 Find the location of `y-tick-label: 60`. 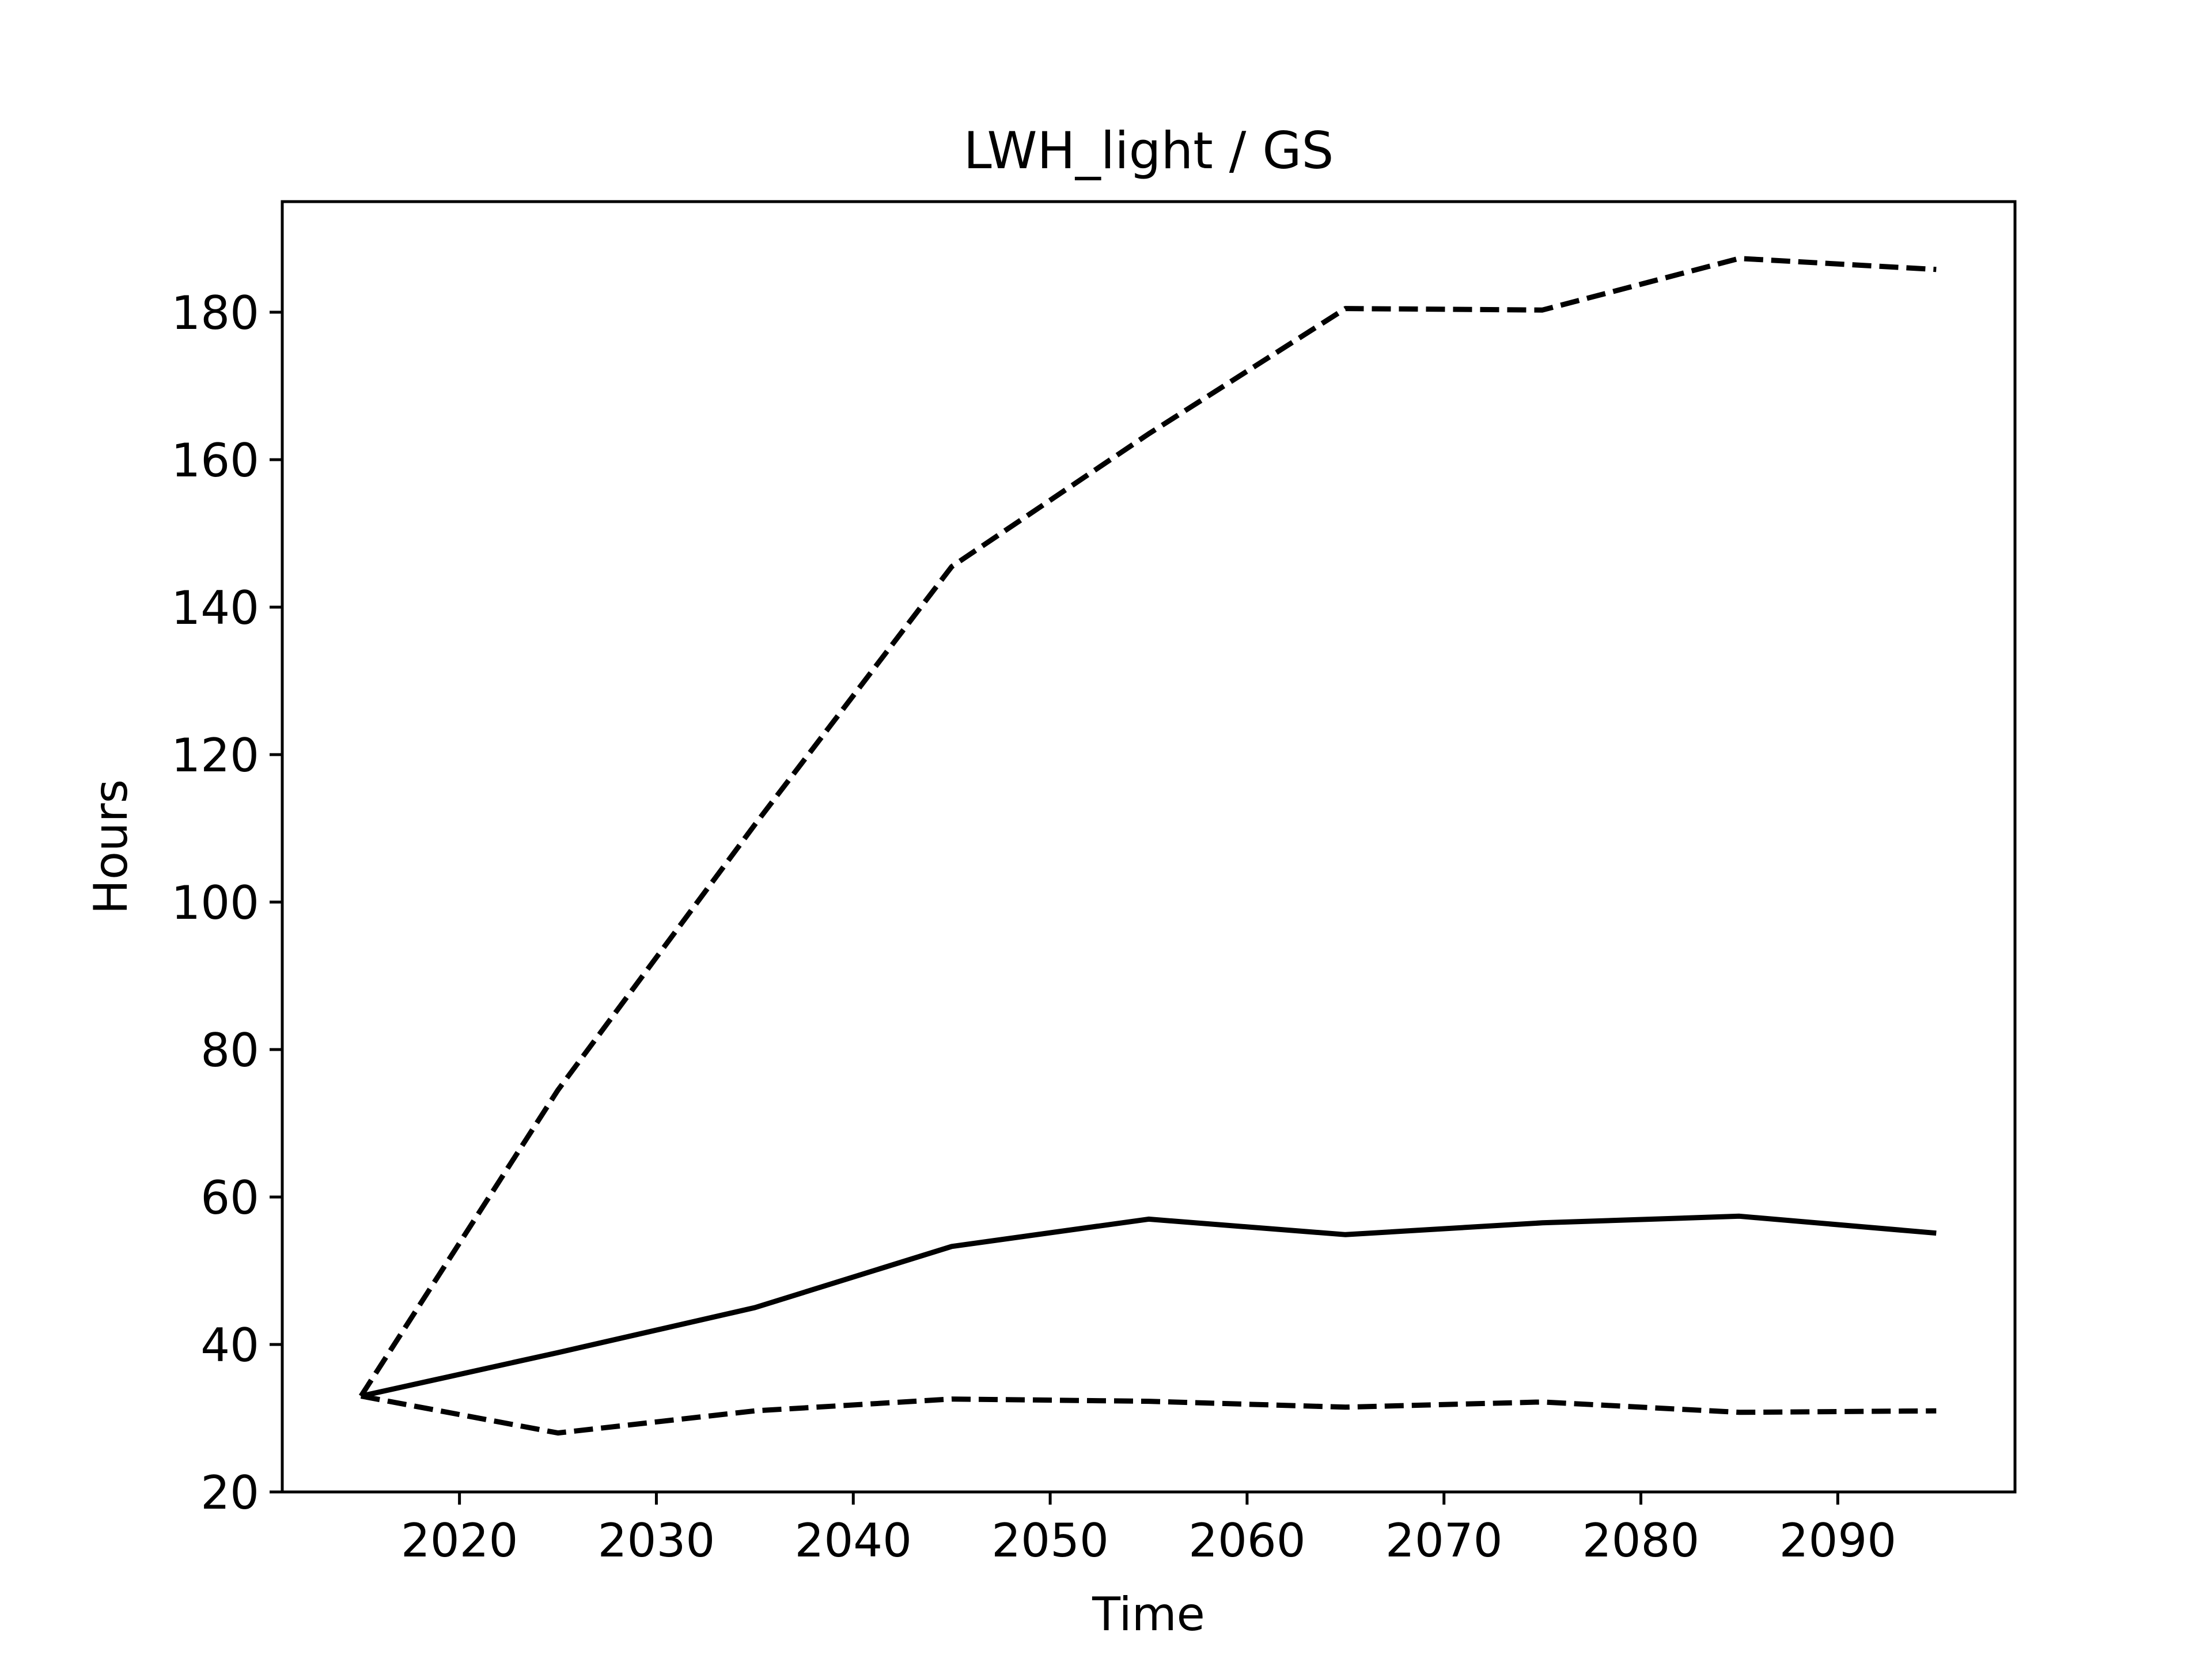

y-tick-label: 60 is located at coordinates (229, 1198).